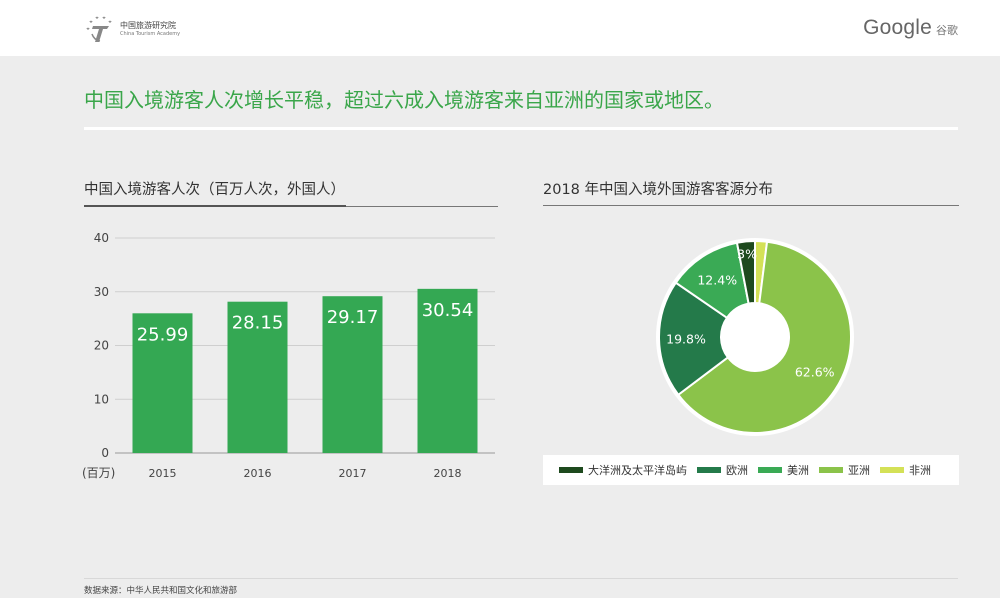 This screenshot has height=598, width=1000. Describe the element at coordinates (658, 190) in the screenshot. I see `donut-chart-title: 2018 年中国入境外国游客客源分布` at that location.